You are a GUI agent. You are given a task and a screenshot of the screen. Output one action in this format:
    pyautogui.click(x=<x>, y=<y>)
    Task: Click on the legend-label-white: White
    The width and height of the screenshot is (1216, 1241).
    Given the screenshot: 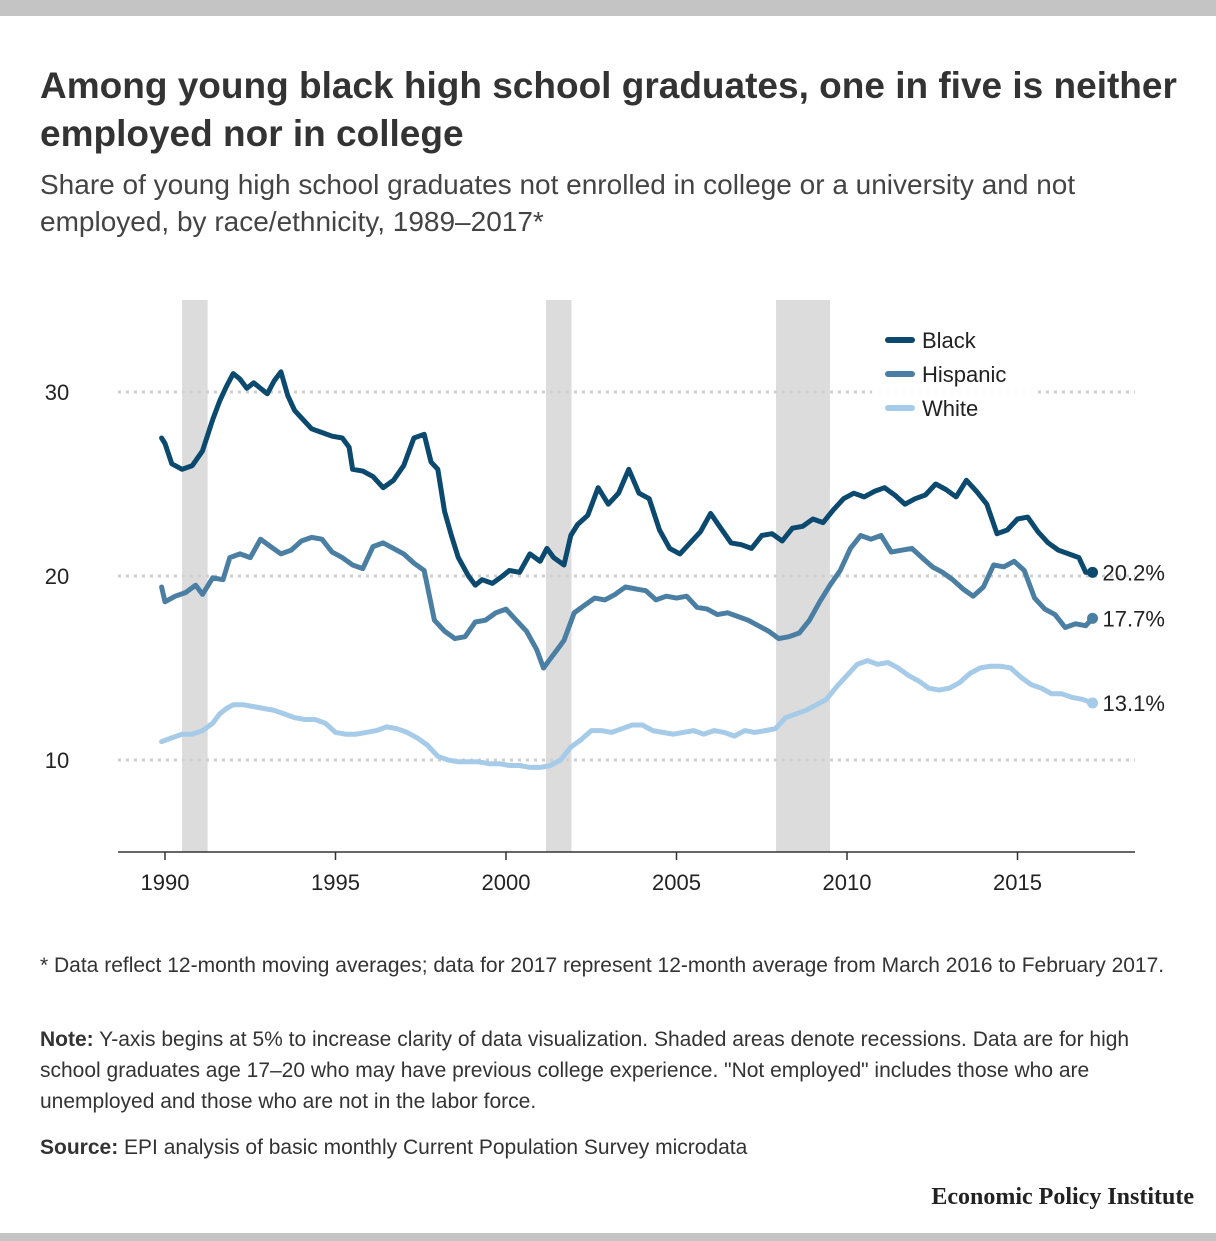 What is the action you would take?
    pyautogui.click(x=950, y=408)
    